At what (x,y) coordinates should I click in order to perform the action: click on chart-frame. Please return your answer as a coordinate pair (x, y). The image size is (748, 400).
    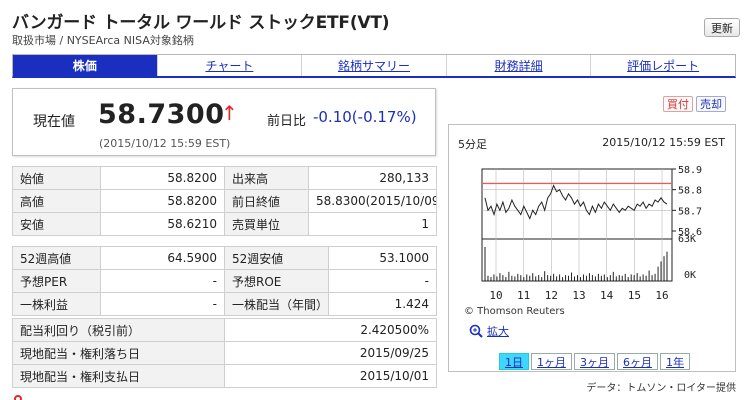
    Looking at the image, I should click on (577, 225).